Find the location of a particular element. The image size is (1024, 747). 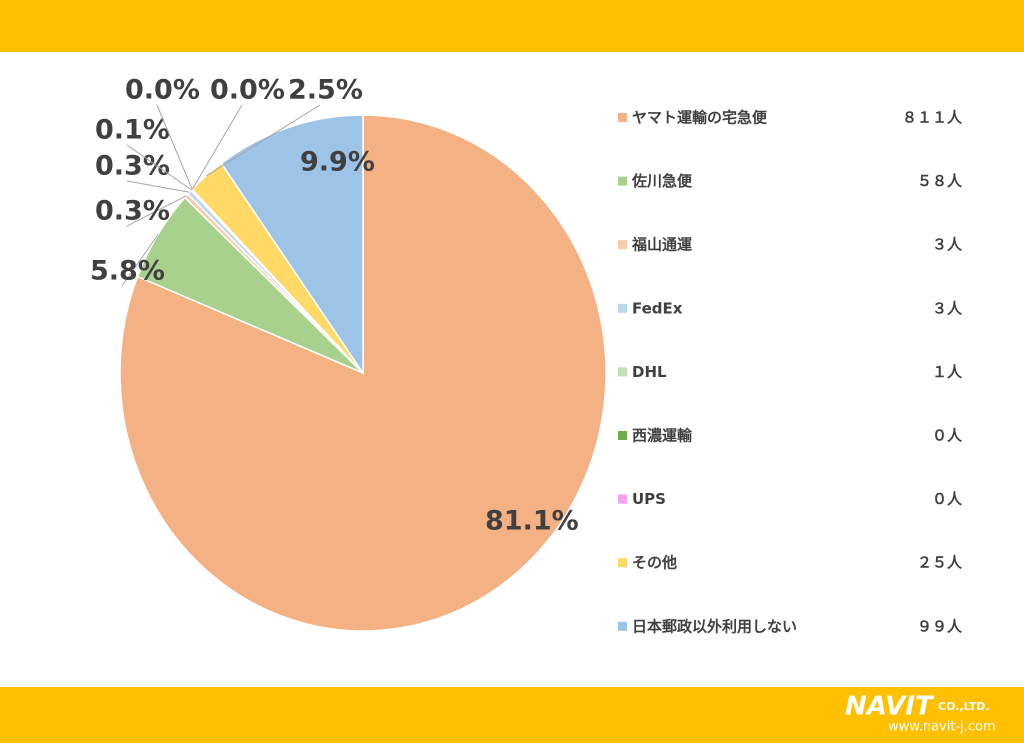

logo-name: NAVIT is located at coordinates (890, 707).